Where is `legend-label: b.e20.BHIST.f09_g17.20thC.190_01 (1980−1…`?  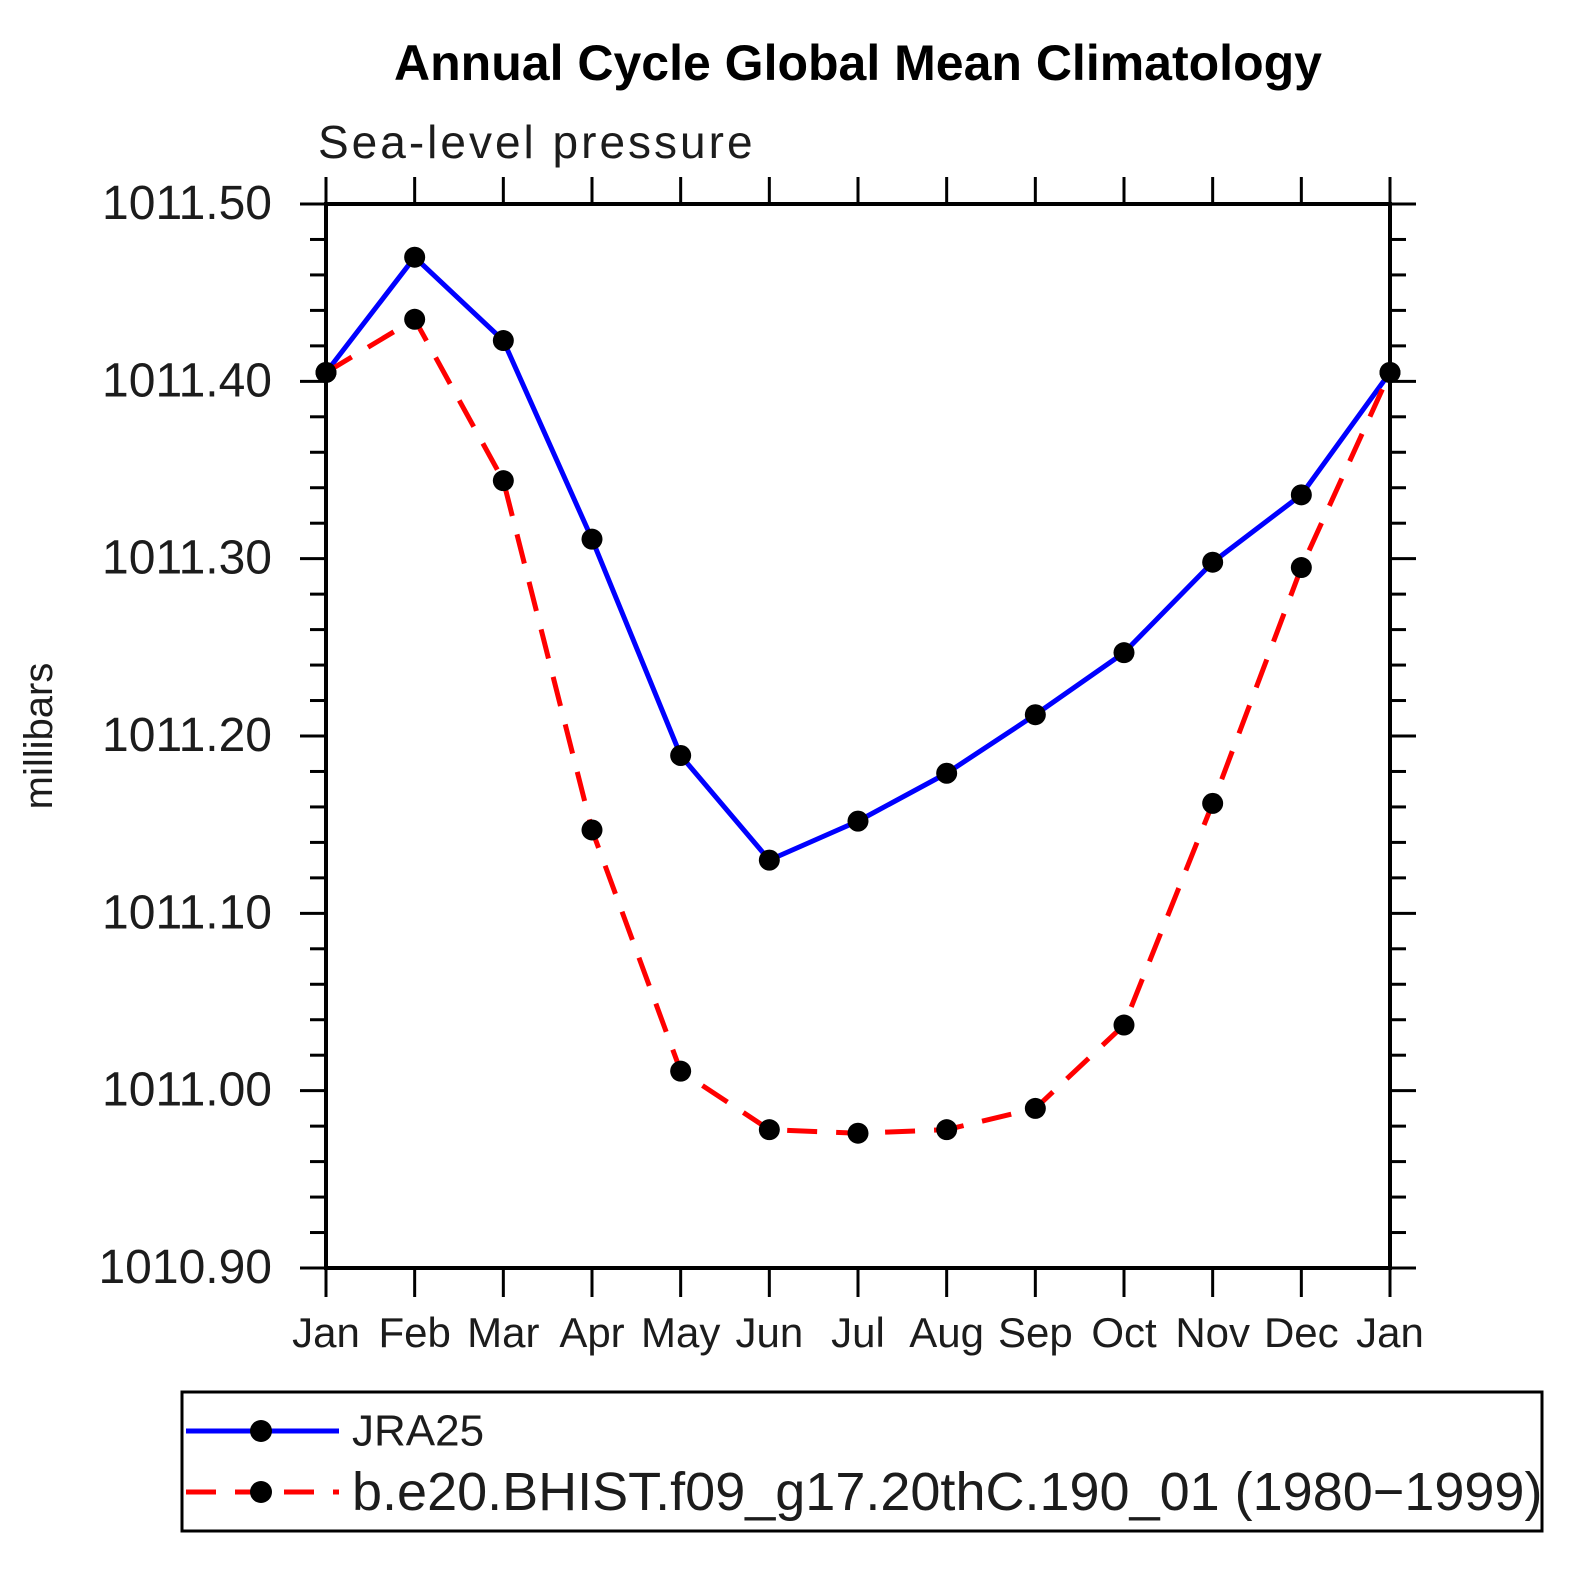
legend-label: b.e20.BHIST.f09_g17.20thC.190_01 (1980−1… is located at coordinates (947, 1492).